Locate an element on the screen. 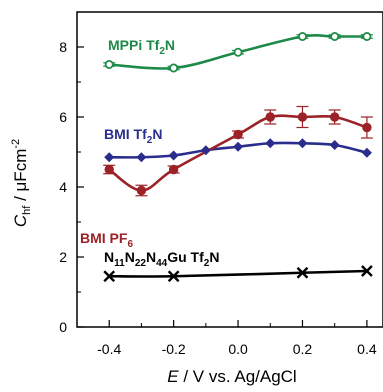  series-label-part: Gu Tf is located at coordinates (185, 257).